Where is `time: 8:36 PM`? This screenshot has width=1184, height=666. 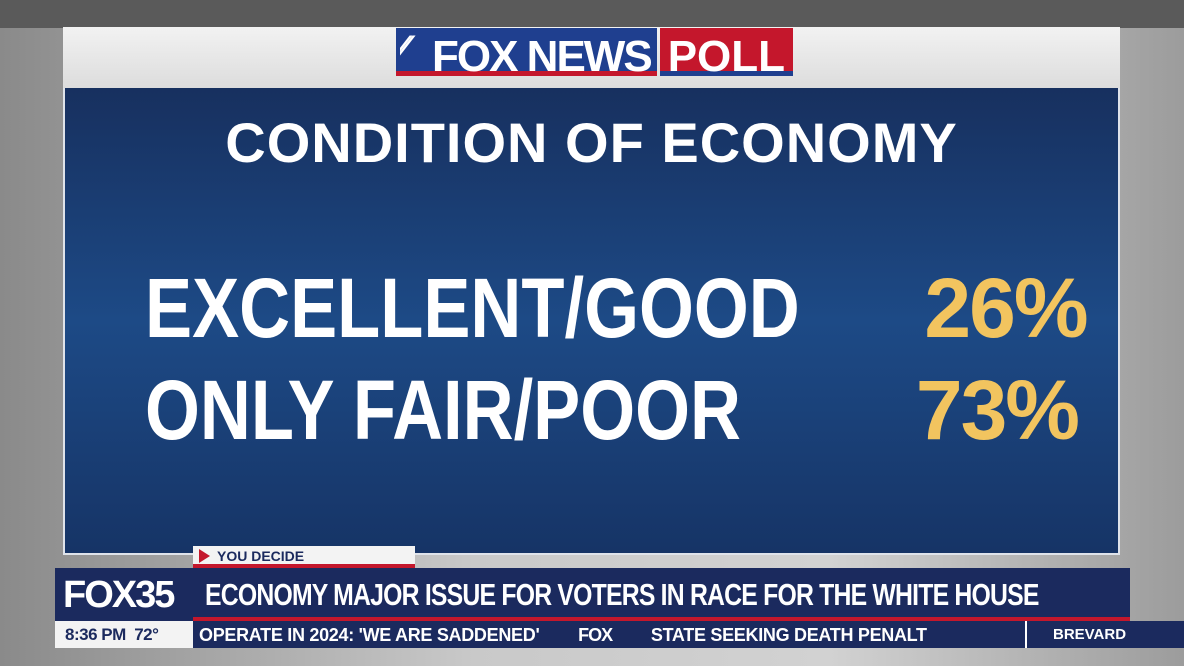 time: 8:36 PM is located at coordinates (95, 634).